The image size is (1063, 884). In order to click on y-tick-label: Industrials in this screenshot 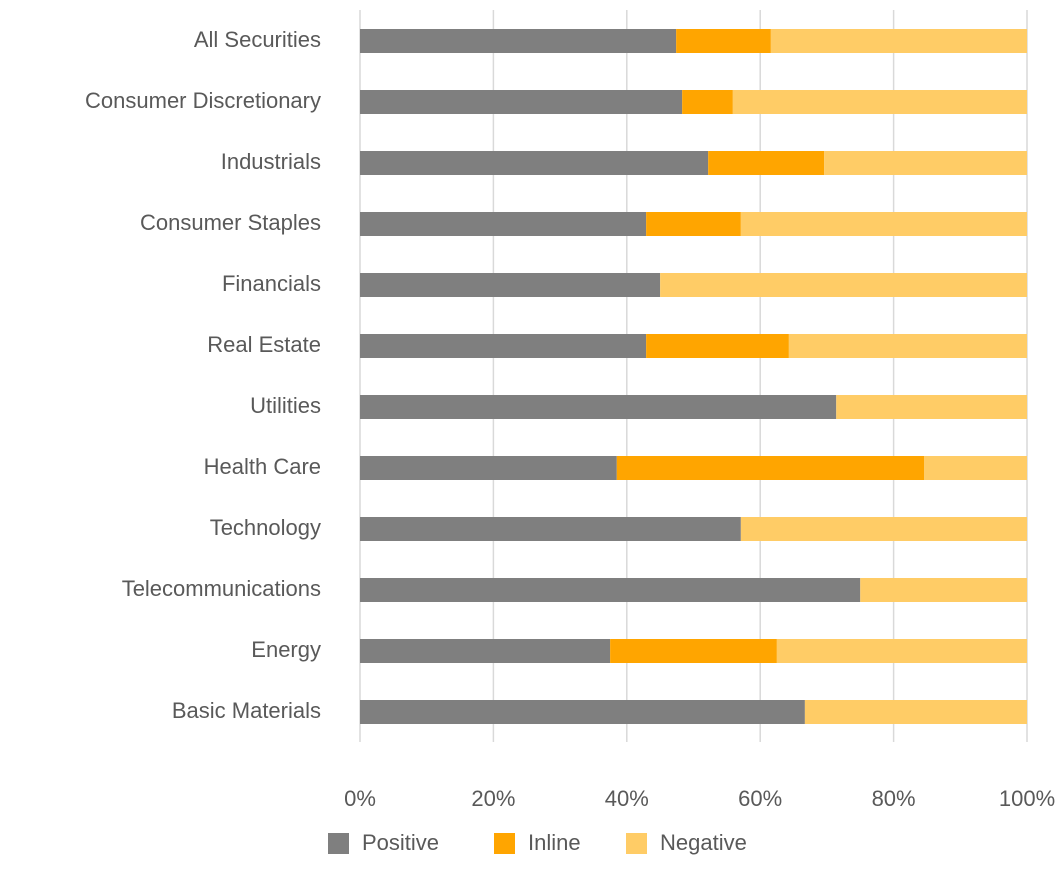, I will do `click(271, 161)`.